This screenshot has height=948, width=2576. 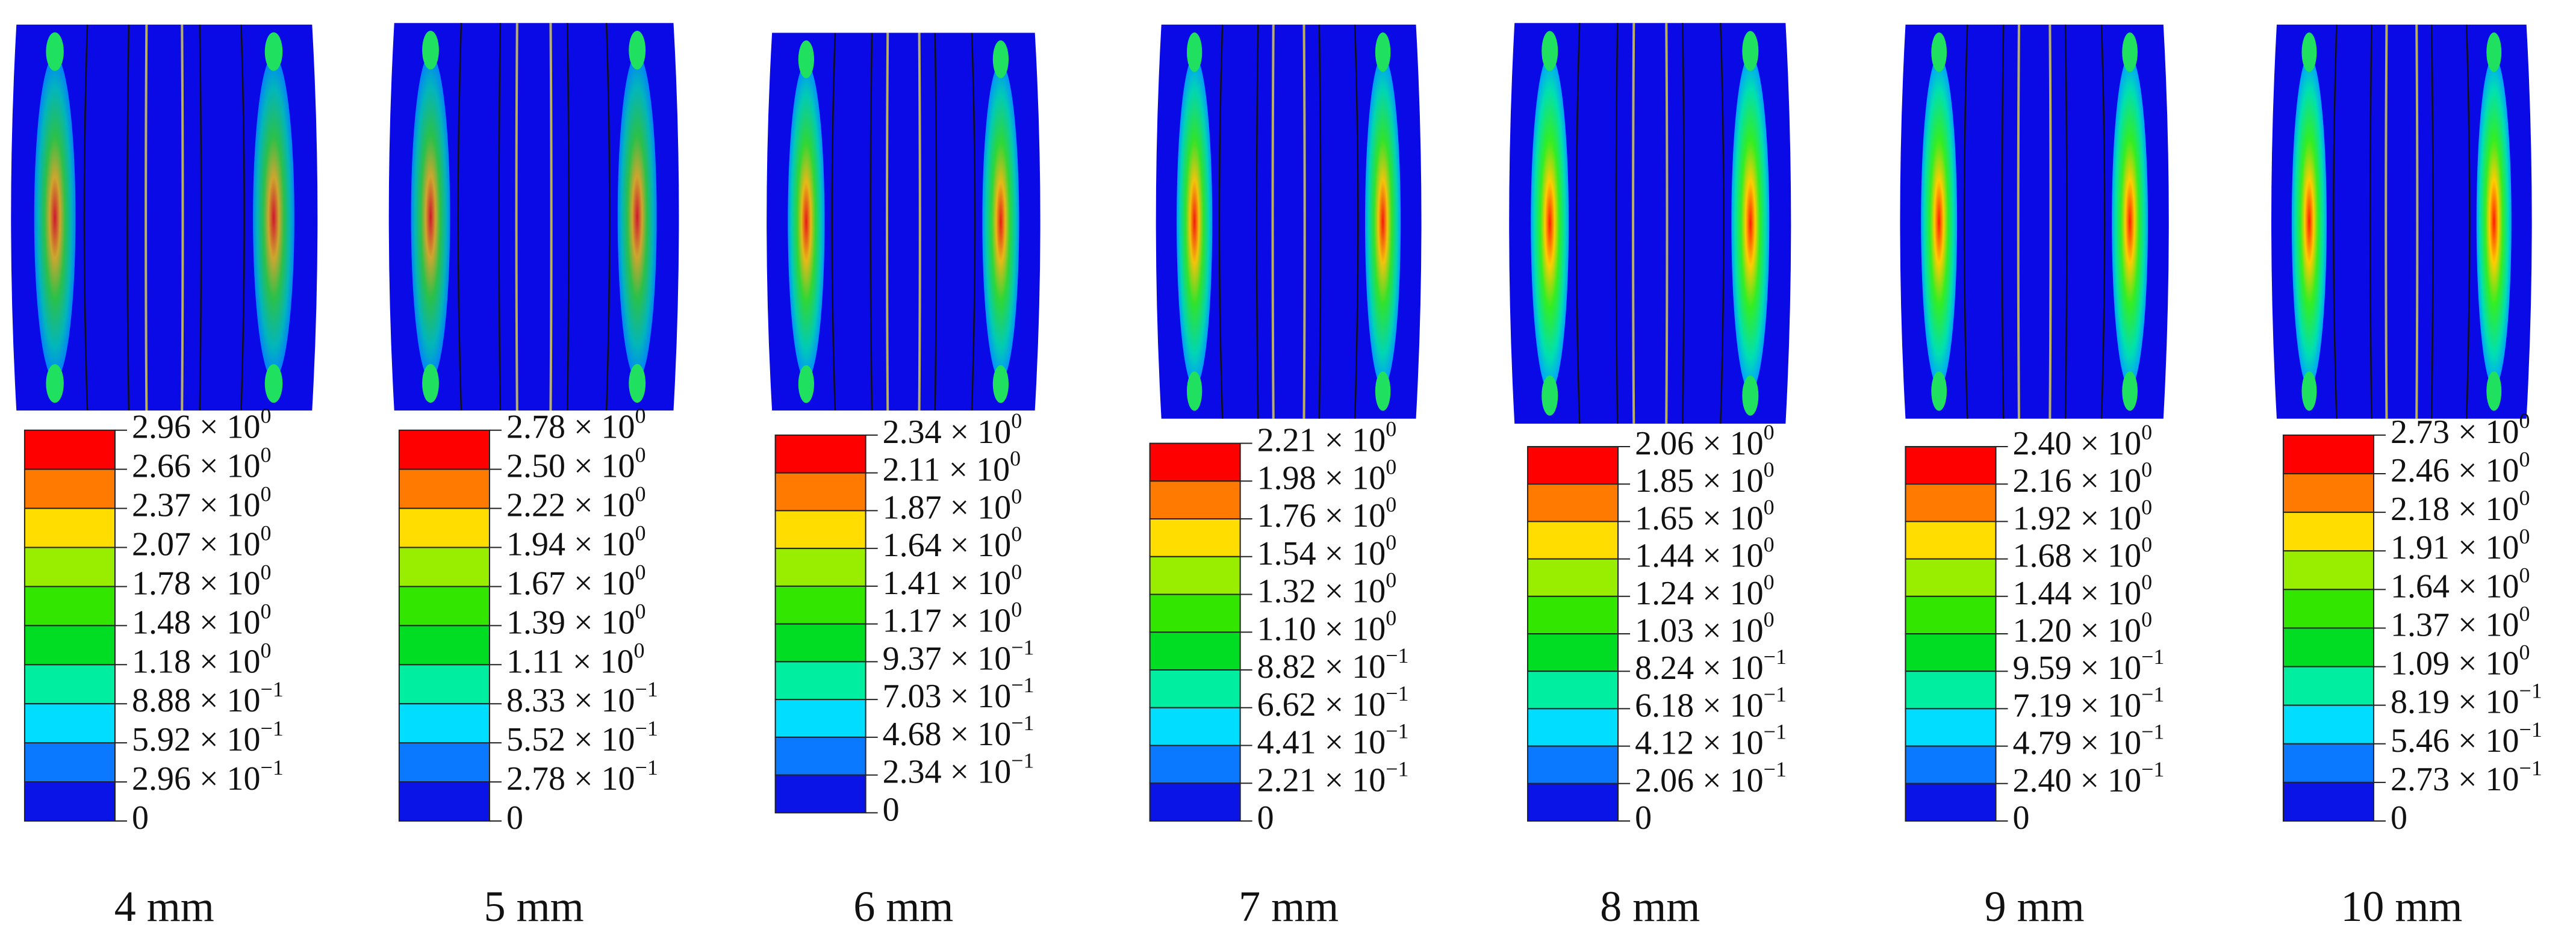 What do you see at coordinates (197, 428) in the screenshot?
I see `legend-mantissa: 2.96 × 10` at bounding box center [197, 428].